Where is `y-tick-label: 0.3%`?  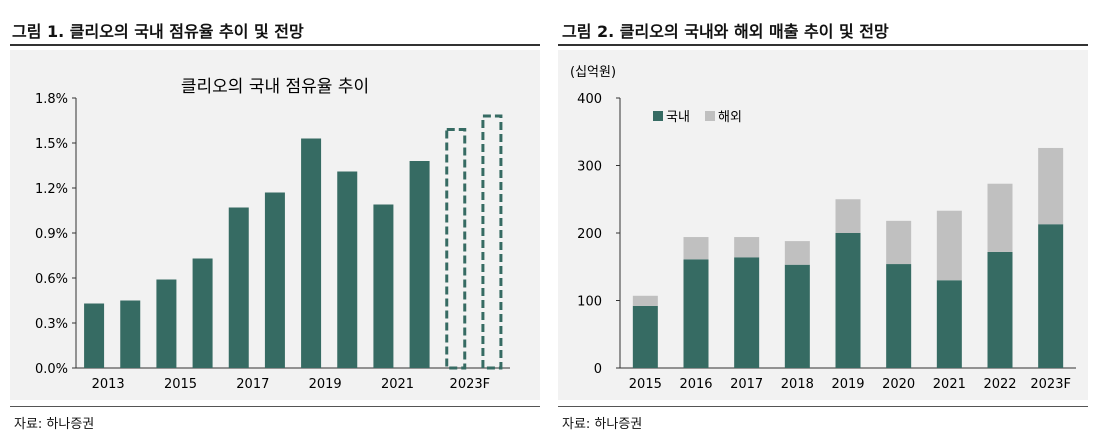
y-tick-label: 0.3% is located at coordinates (51, 324).